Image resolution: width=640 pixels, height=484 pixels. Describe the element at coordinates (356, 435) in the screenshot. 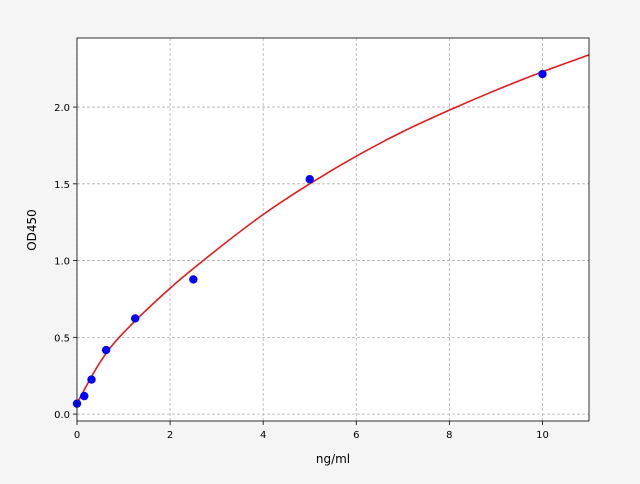

I see `x-tick-label: 6` at that location.